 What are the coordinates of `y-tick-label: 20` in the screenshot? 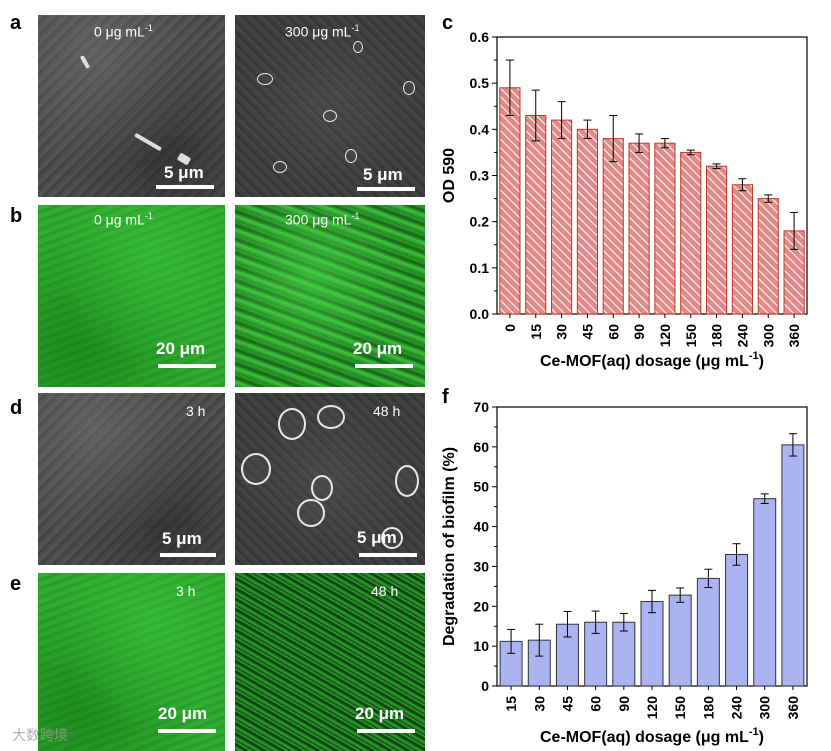 It's located at (481, 606).